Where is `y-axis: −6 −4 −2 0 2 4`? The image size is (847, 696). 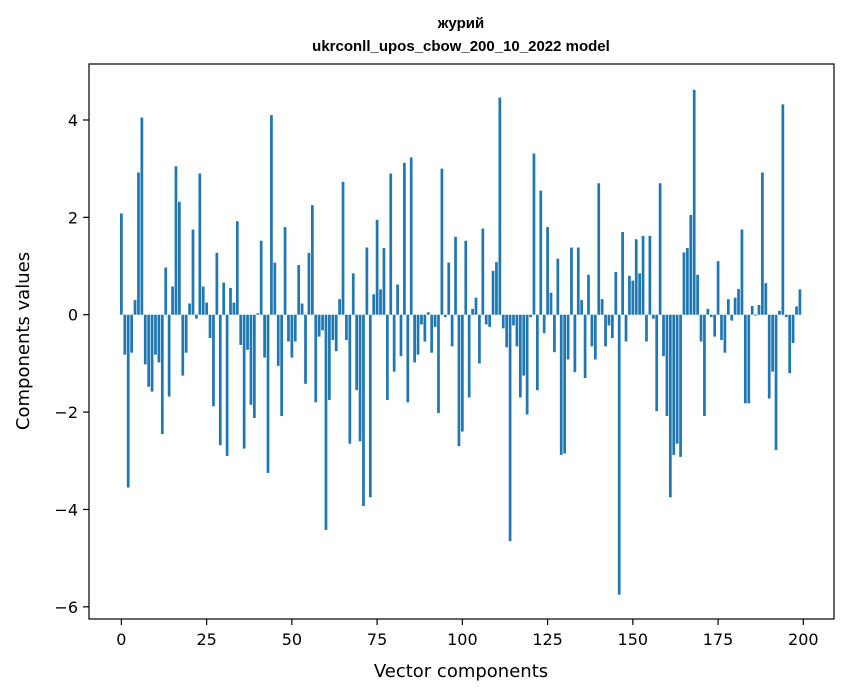
y-axis: −6 −4 −2 0 2 4 is located at coordinates (71, 364).